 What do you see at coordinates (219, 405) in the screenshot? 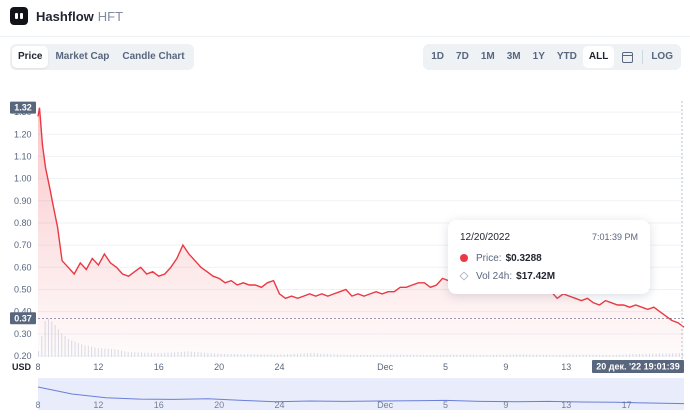
I see `navigator-tick-label: 20` at bounding box center [219, 405].